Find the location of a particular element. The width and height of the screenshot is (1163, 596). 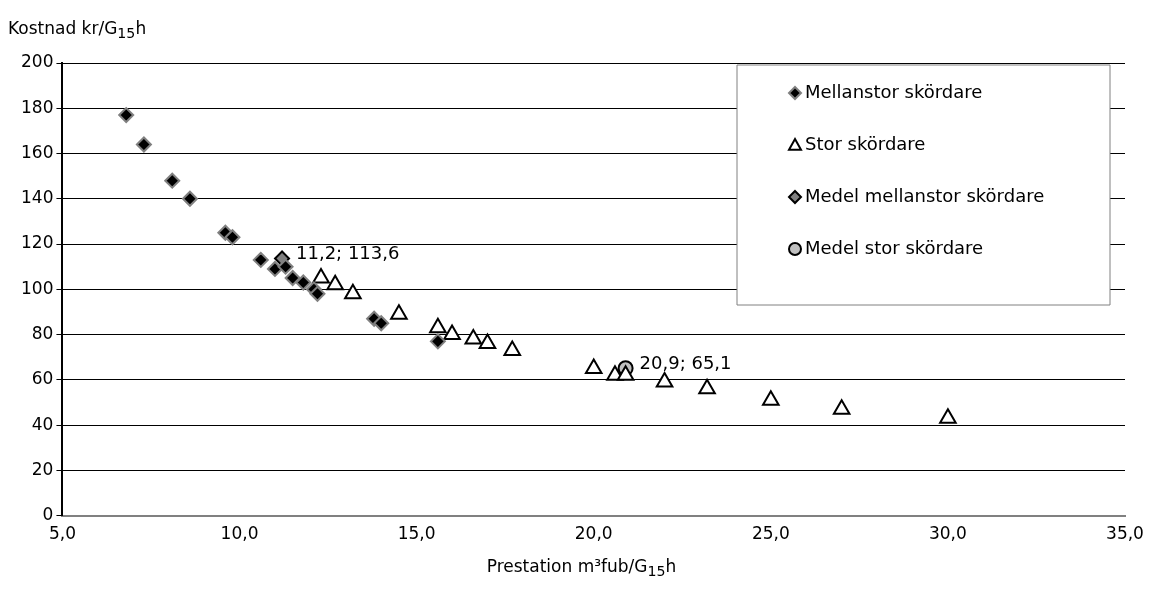

y-tick-label: 200 is located at coordinates (37, 61).